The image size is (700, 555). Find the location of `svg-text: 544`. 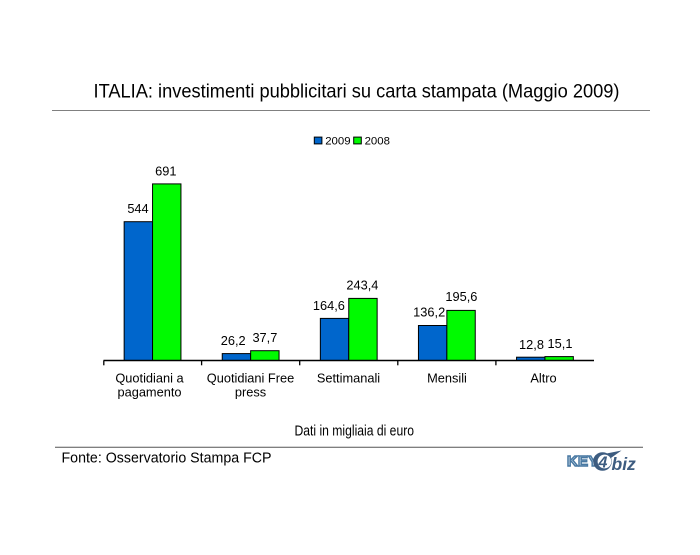

svg-text: 544 is located at coordinates (137, 208).